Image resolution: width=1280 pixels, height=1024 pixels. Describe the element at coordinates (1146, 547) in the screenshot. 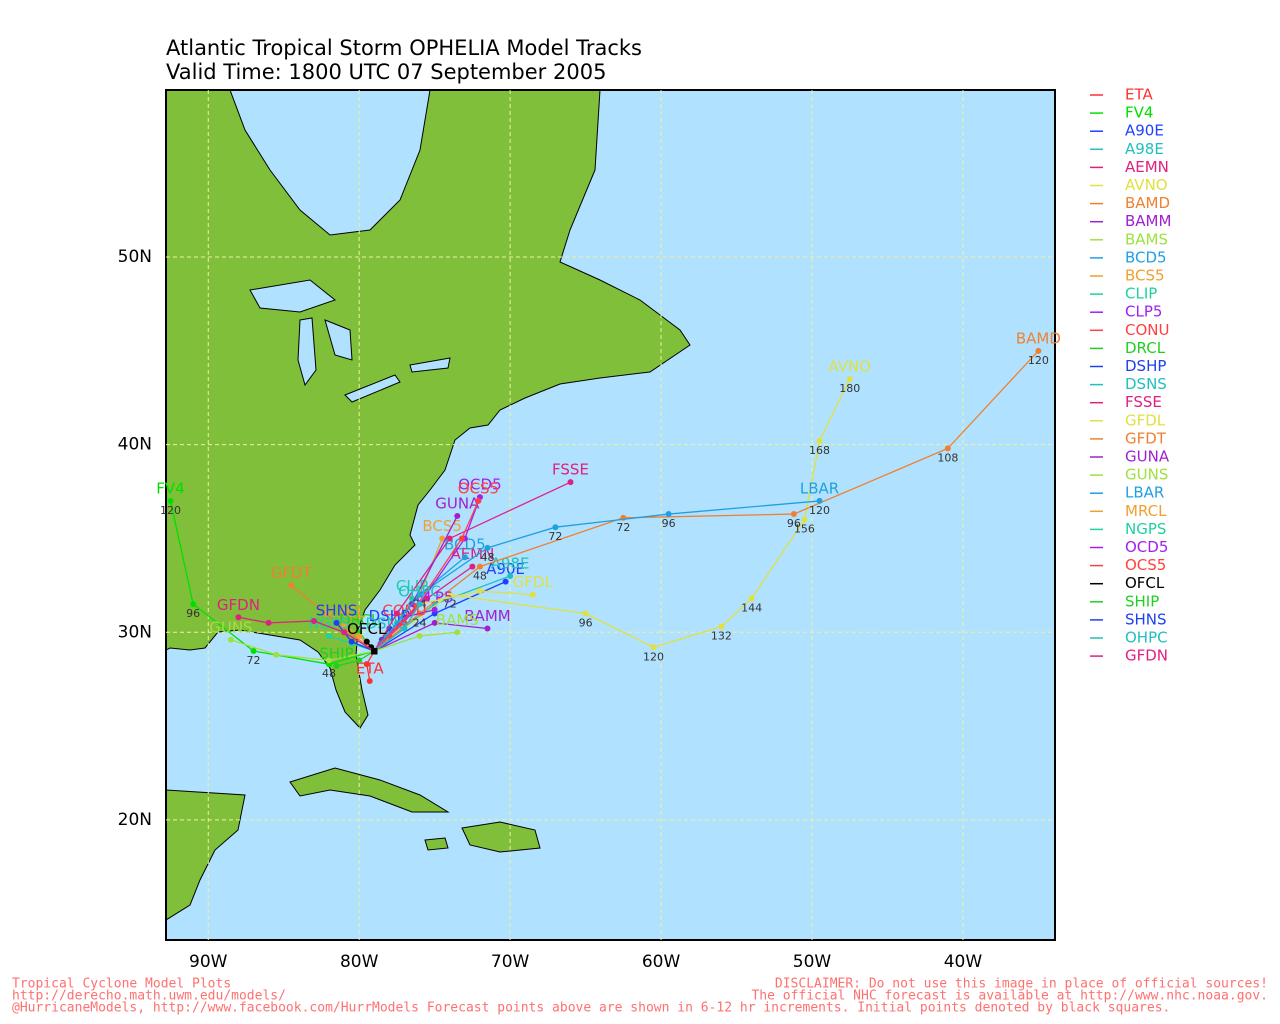

I see `legend-label: OCD5` at that location.